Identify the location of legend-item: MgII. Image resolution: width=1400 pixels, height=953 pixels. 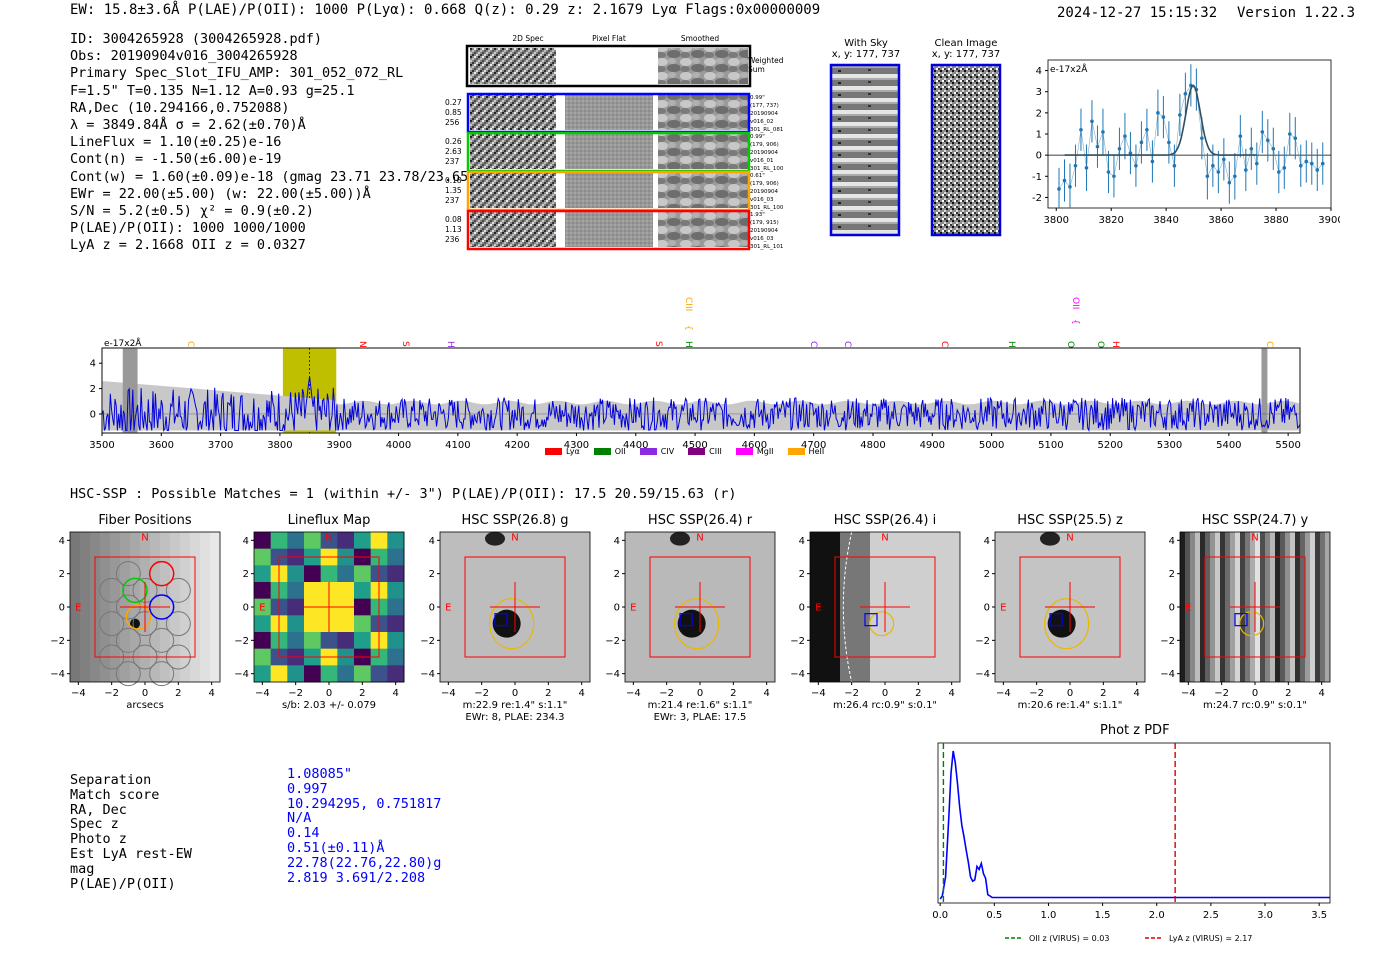
(754, 451).